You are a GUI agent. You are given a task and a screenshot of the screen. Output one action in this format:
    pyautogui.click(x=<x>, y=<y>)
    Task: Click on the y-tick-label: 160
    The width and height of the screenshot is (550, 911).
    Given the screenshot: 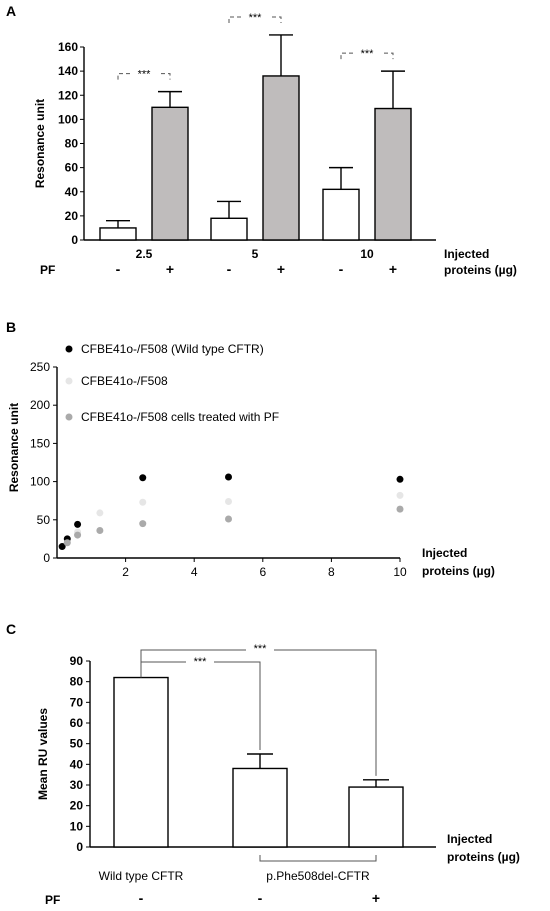 What is the action you would take?
    pyautogui.click(x=68, y=47)
    